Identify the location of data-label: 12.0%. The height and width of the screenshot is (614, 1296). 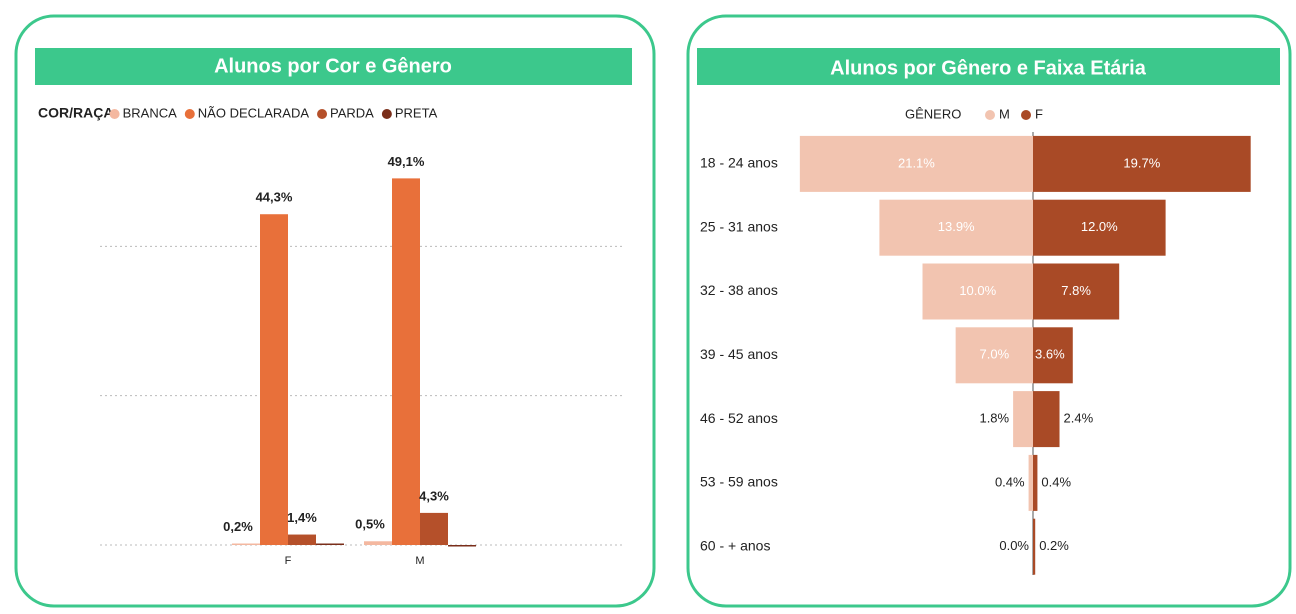
(1099, 226).